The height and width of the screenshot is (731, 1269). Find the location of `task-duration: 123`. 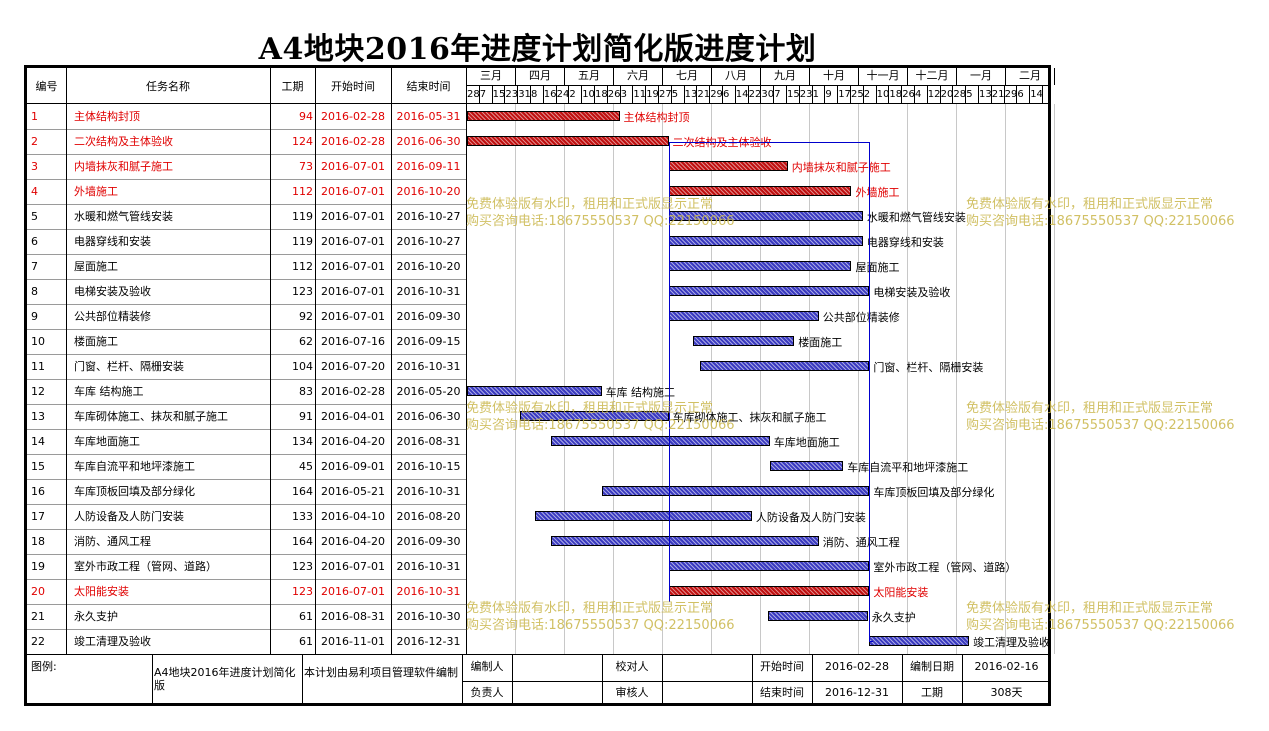

task-duration: 123 is located at coordinates (302, 566).